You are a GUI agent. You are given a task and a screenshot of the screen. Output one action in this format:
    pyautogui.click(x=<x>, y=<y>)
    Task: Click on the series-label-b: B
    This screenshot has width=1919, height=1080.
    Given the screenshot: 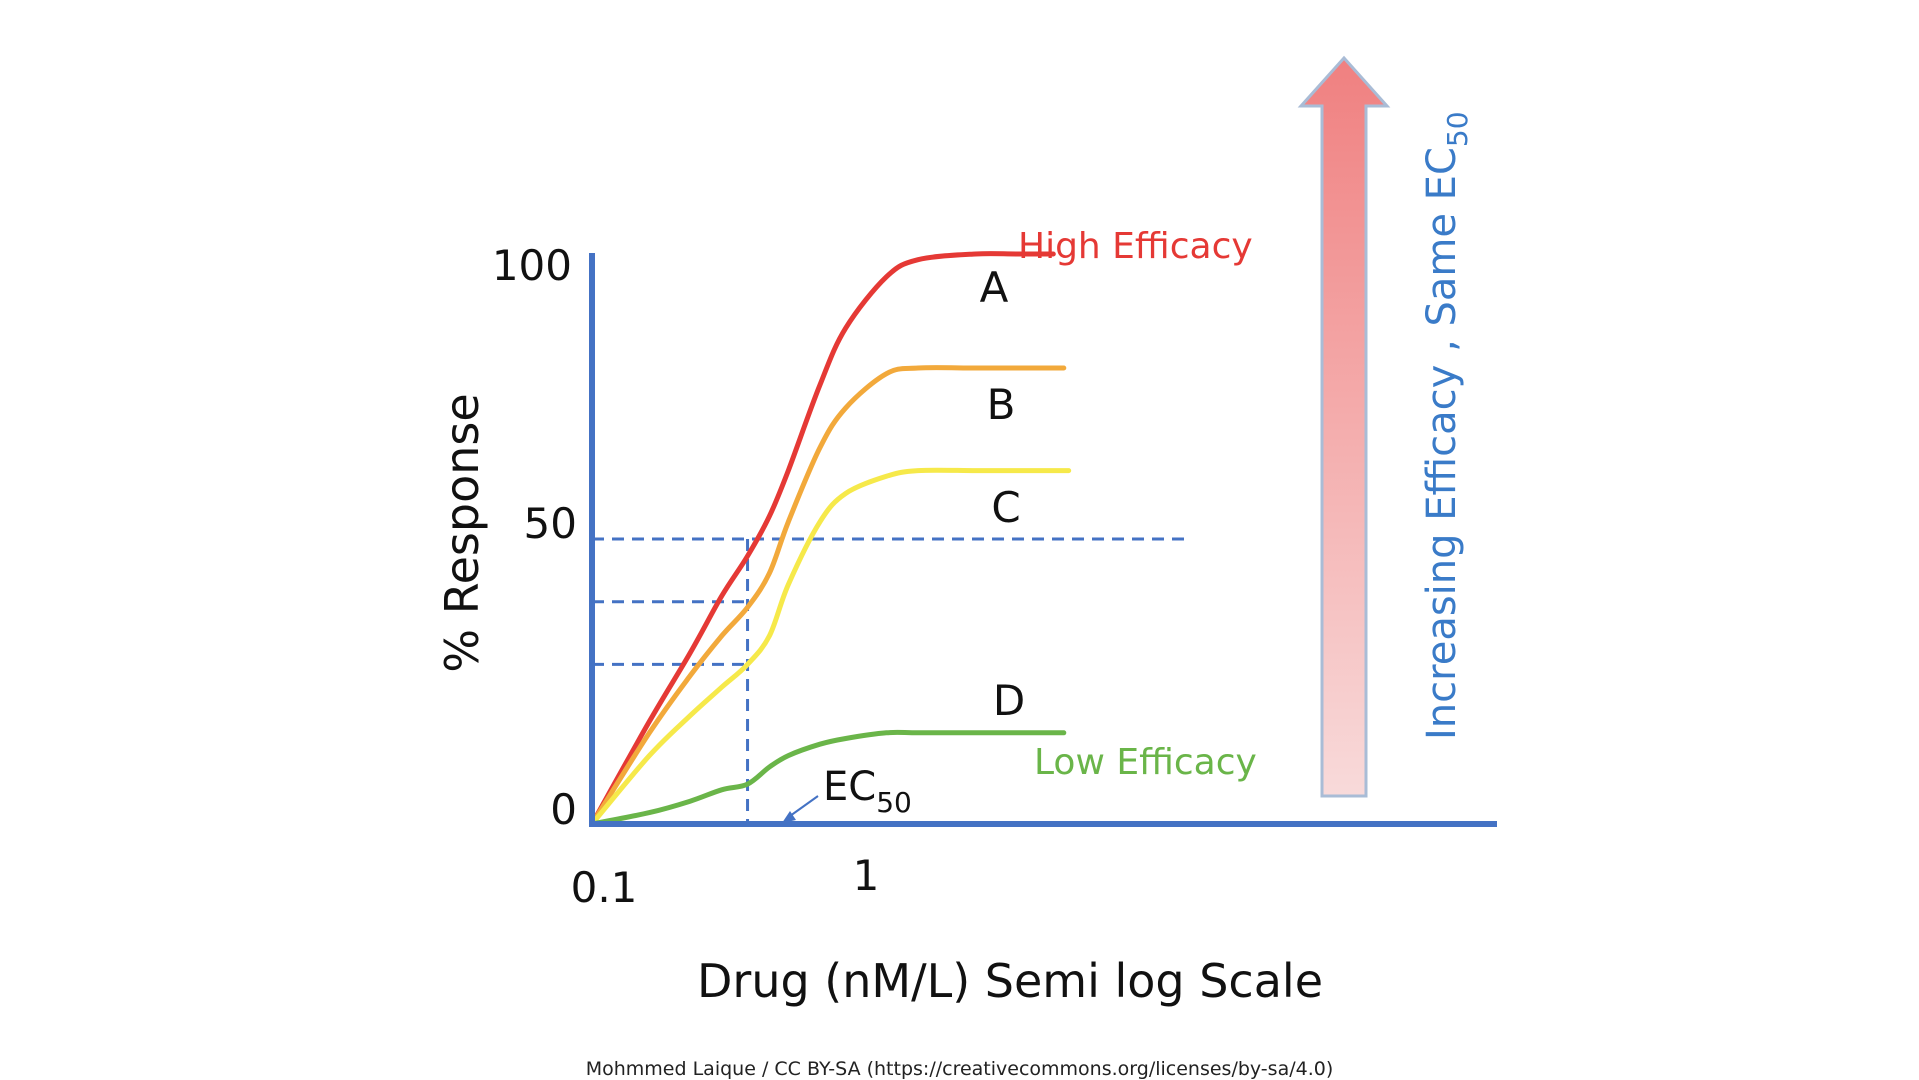 What is the action you would take?
    pyautogui.click(x=1001, y=404)
    